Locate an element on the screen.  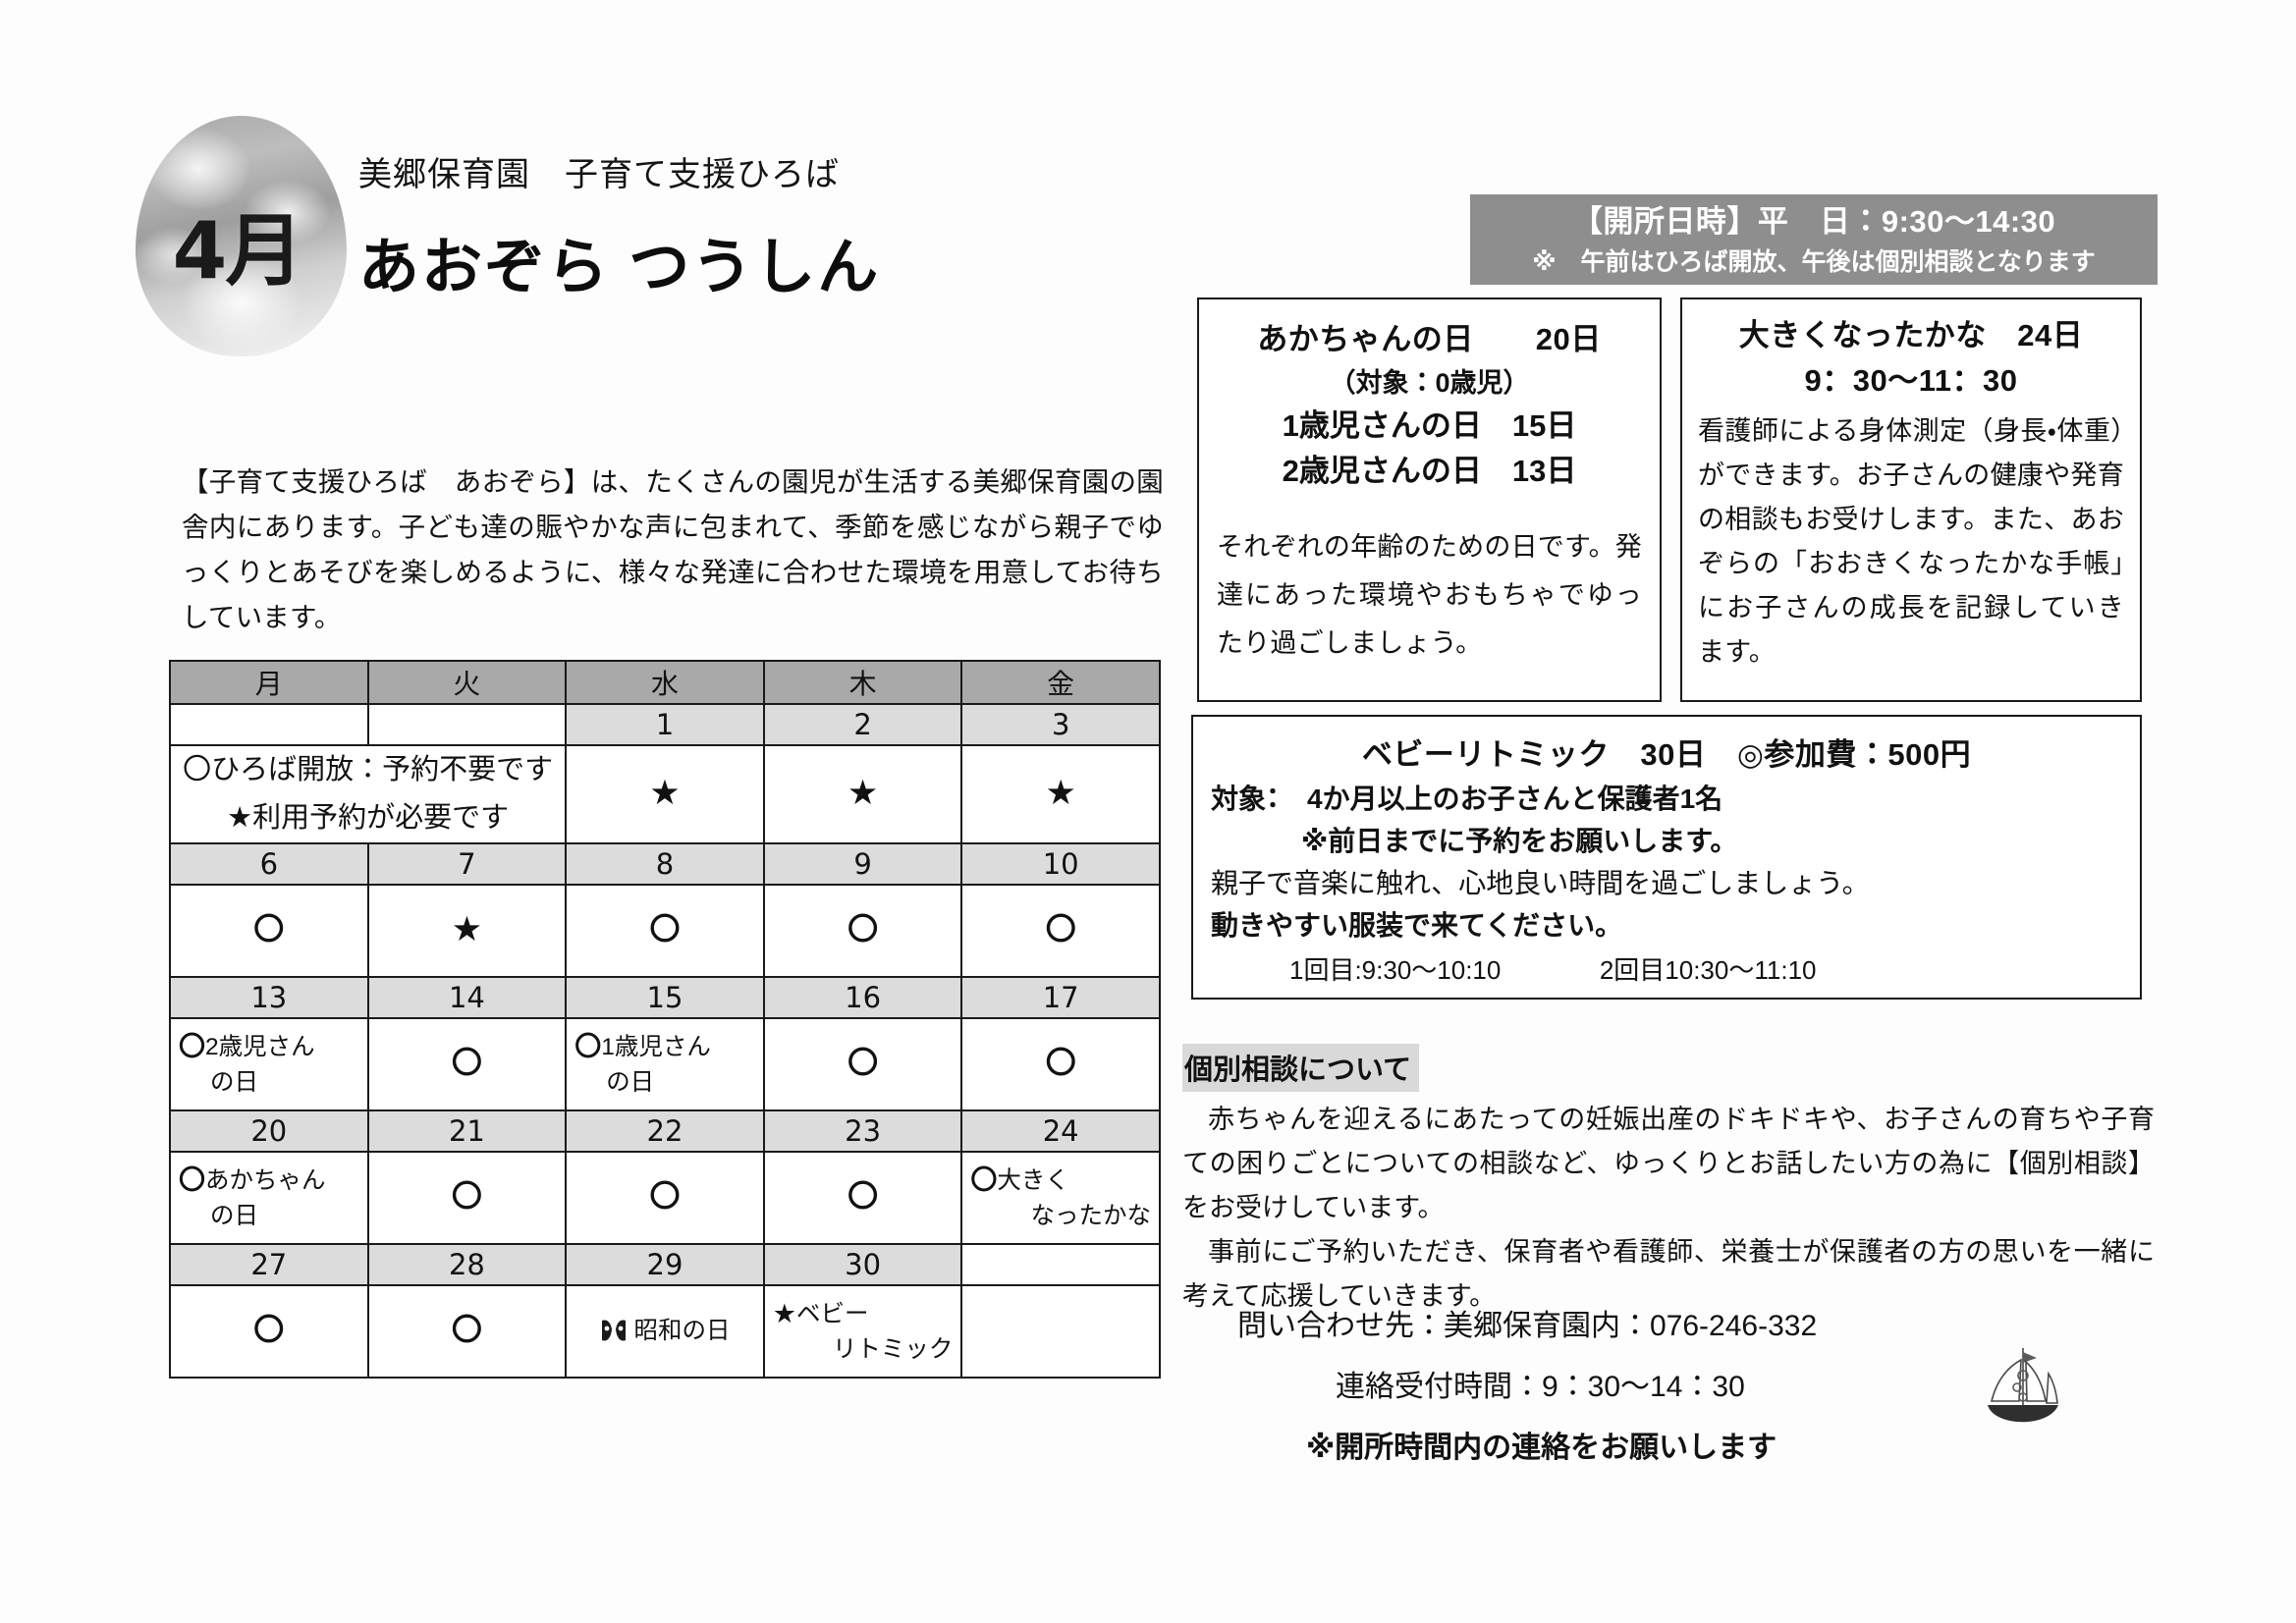
calendar-event-note: 〇あかちゃんの日 is located at coordinates (269, 1198).